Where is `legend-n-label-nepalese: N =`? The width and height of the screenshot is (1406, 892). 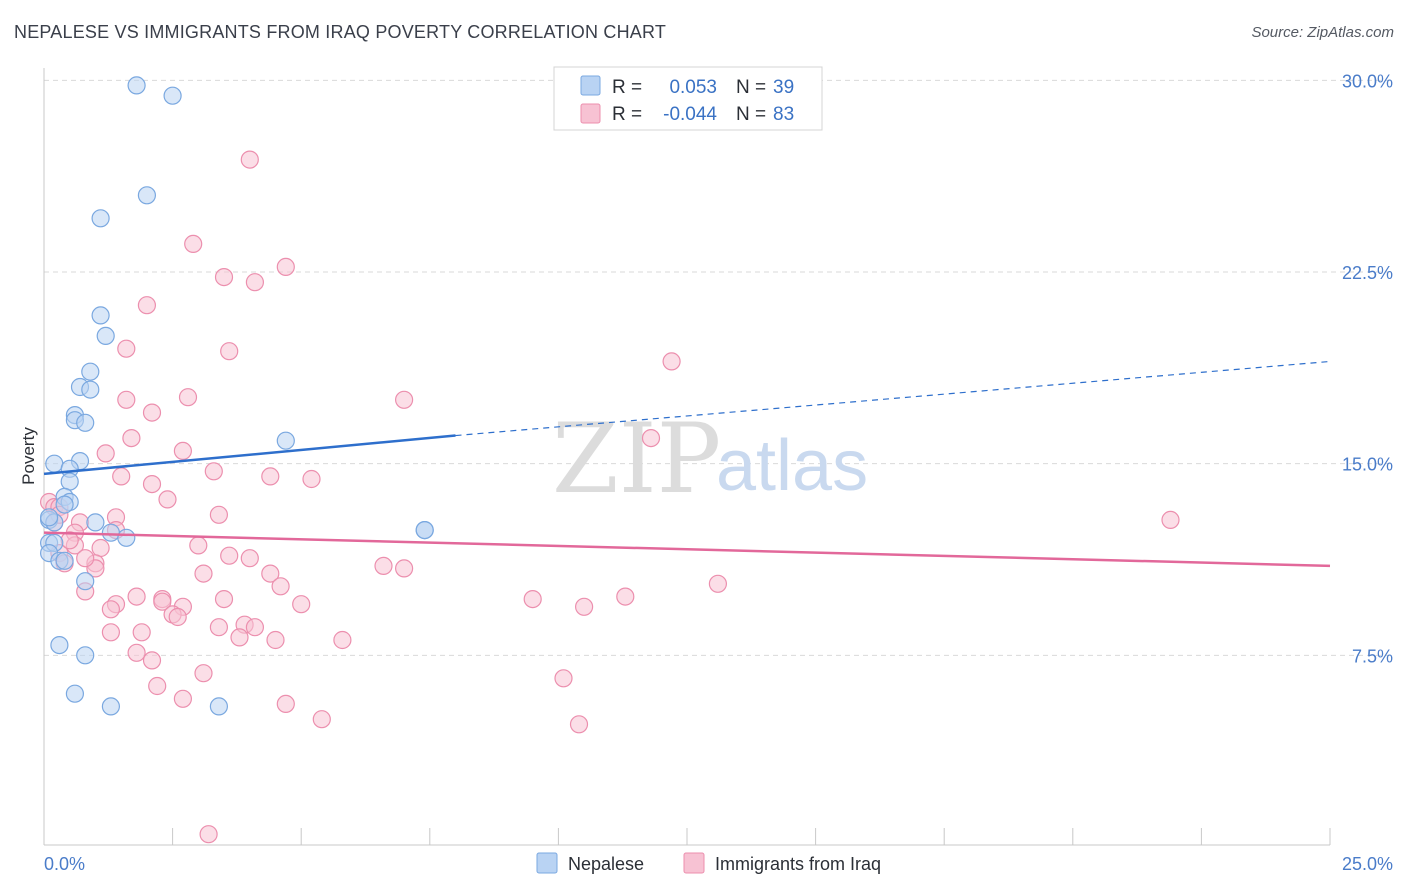
legend-n-label-nepalese: N = is located at coordinates (751, 87).